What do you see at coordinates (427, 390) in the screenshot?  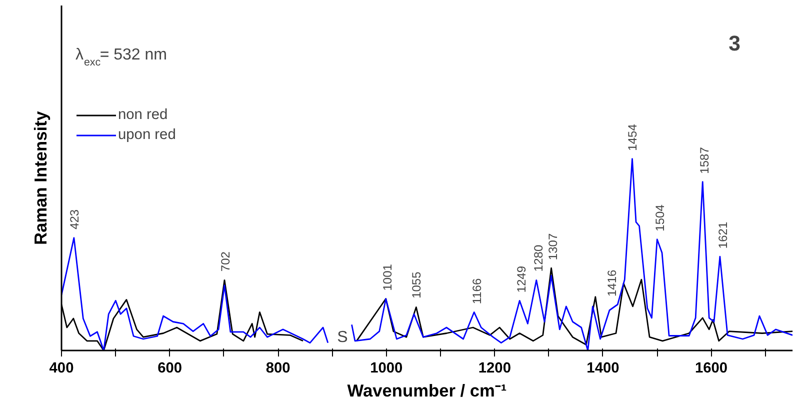 I see `x-axis-title: Wavenumber / cm⁻¹` at bounding box center [427, 390].